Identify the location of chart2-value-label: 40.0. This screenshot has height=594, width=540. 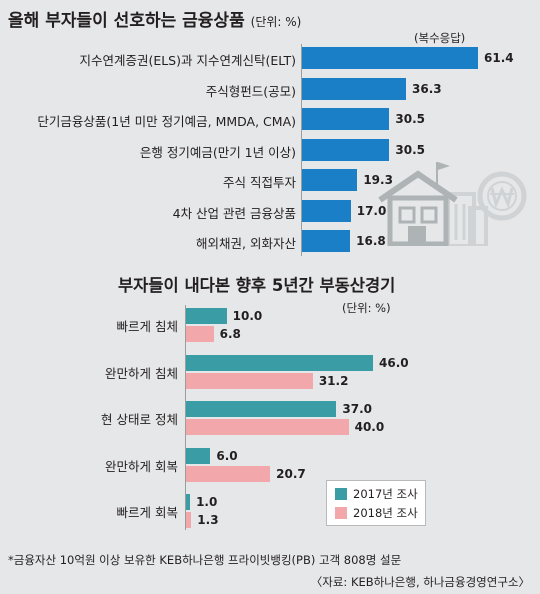
(369, 427).